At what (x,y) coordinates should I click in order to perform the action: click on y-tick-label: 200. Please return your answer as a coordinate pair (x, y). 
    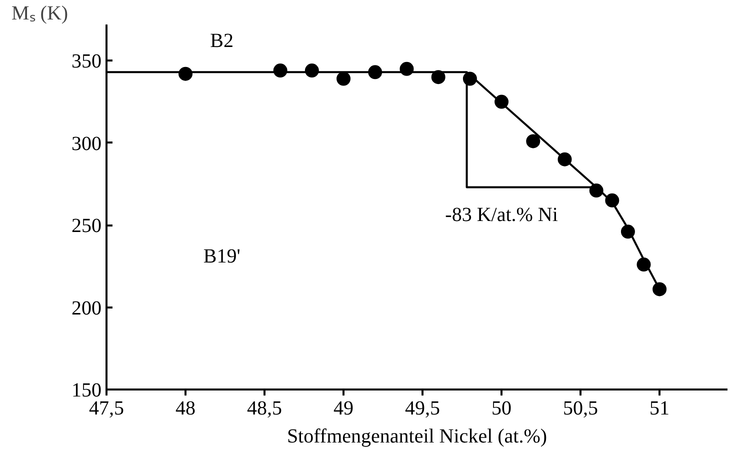
    Looking at the image, I should click on (87, 308).